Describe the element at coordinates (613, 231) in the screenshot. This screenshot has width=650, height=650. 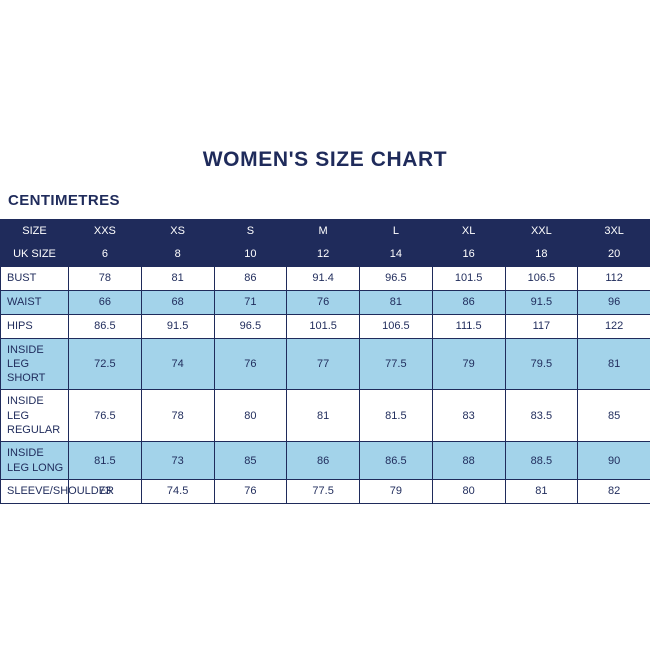
I see `column-header: 3XL` at that location.